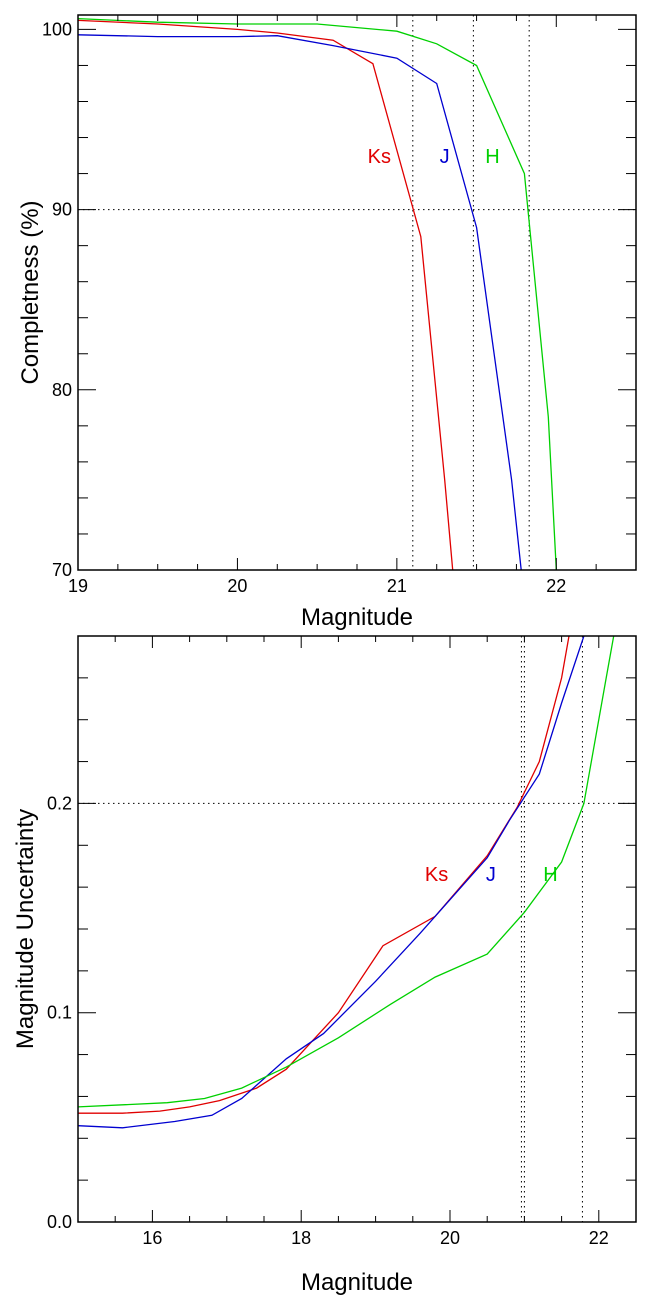  What do you see at coordinates (152, 1238) in the screenshot?
I see `x-tick-label: 16` at bounding box center [152, 1238].